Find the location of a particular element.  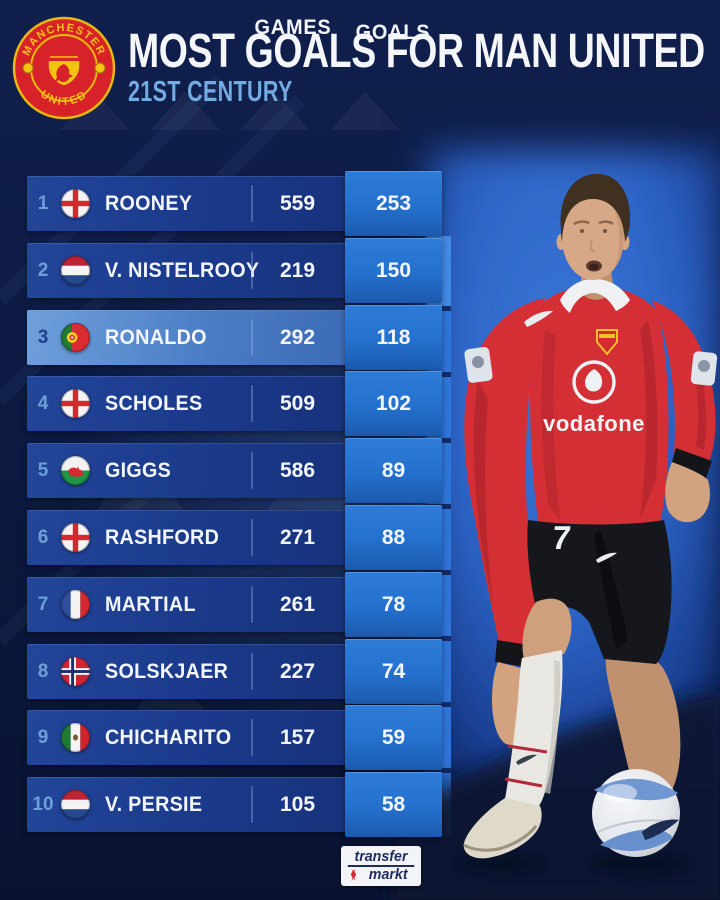

games-value: 271 is located at coordinates (297, 537).